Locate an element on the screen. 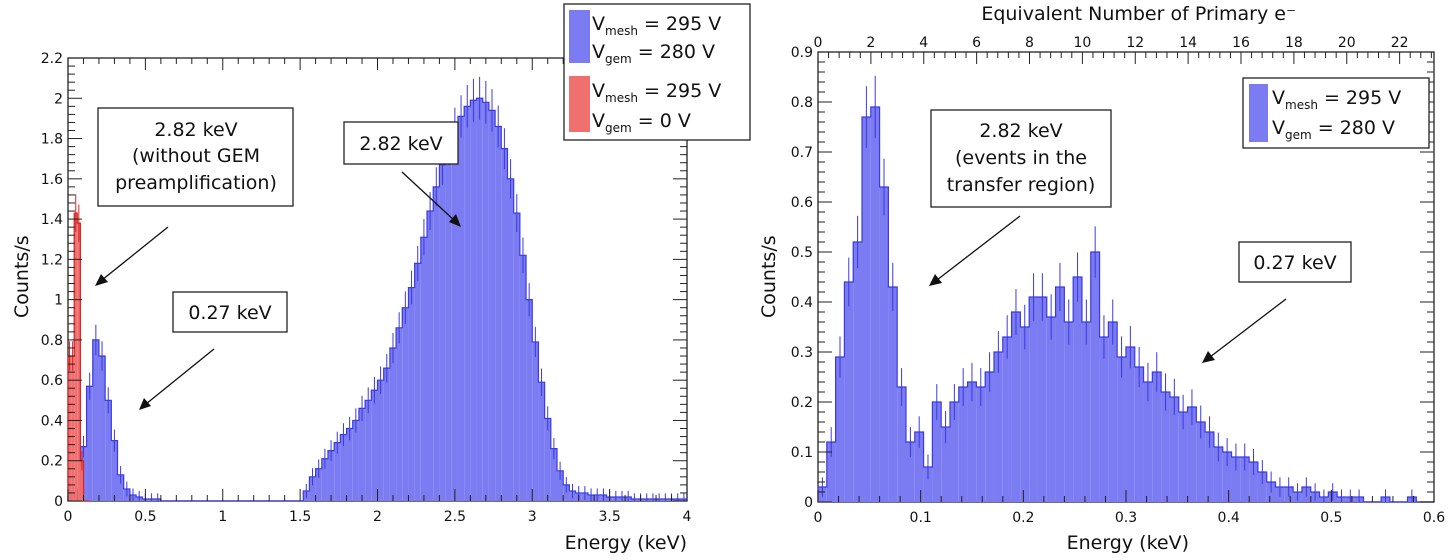 The image size is (1456, 560). legend-entry-red-line2: Vgem = 0 V is located at coordinates (641, 122).